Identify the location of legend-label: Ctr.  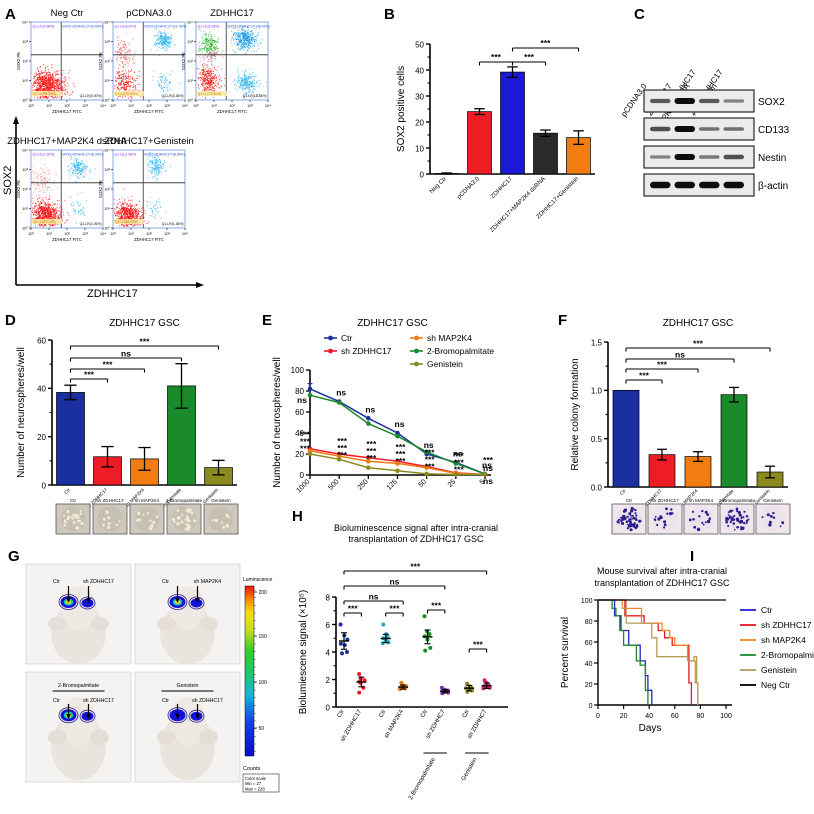
(767, 610).